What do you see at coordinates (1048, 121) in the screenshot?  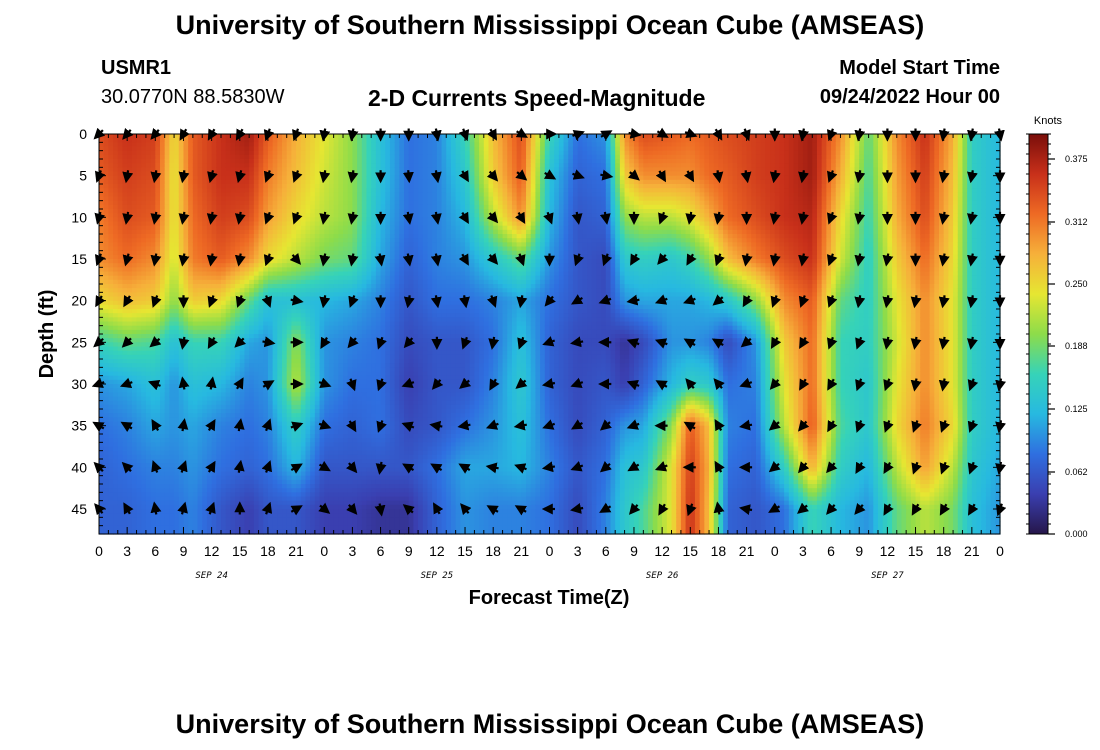 I see `colorbar-unit: Knots` at bounding box center [1048, 121].